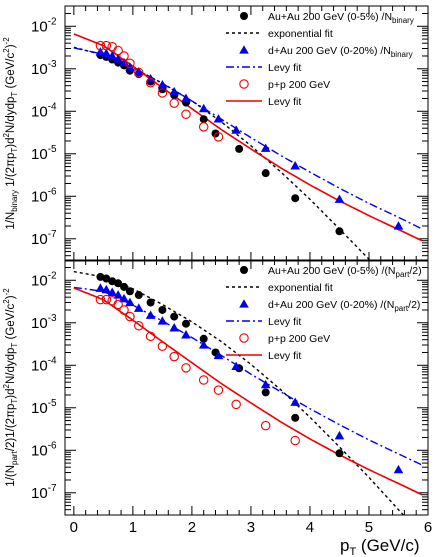 Image resolution: width=436 pixels, height=557 pixels. I want to click on x-axis-label: pT (GeV/c), so click(380, 546).